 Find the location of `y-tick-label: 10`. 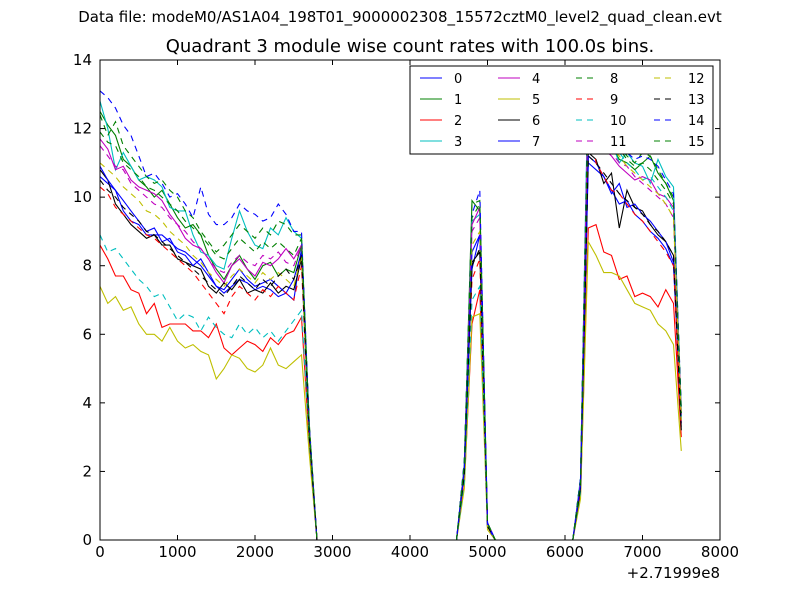

y-tick-label: 10 is located at coordinates (82, 197).